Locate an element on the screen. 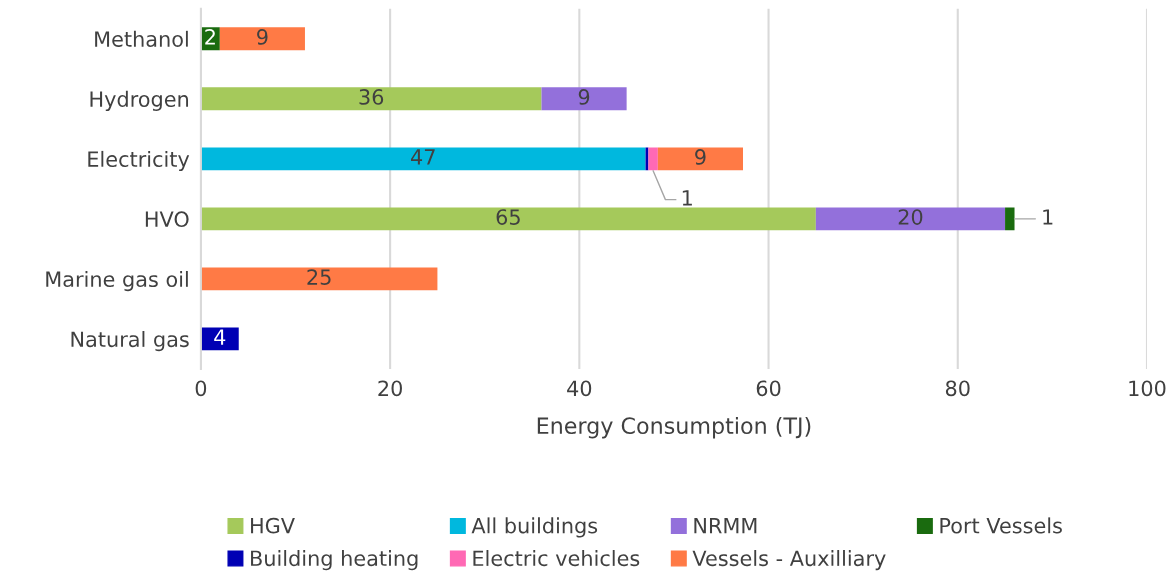 The height and width of the screenshot is (581, 1168). data-label: 4 is located at coordinates (220, 337).